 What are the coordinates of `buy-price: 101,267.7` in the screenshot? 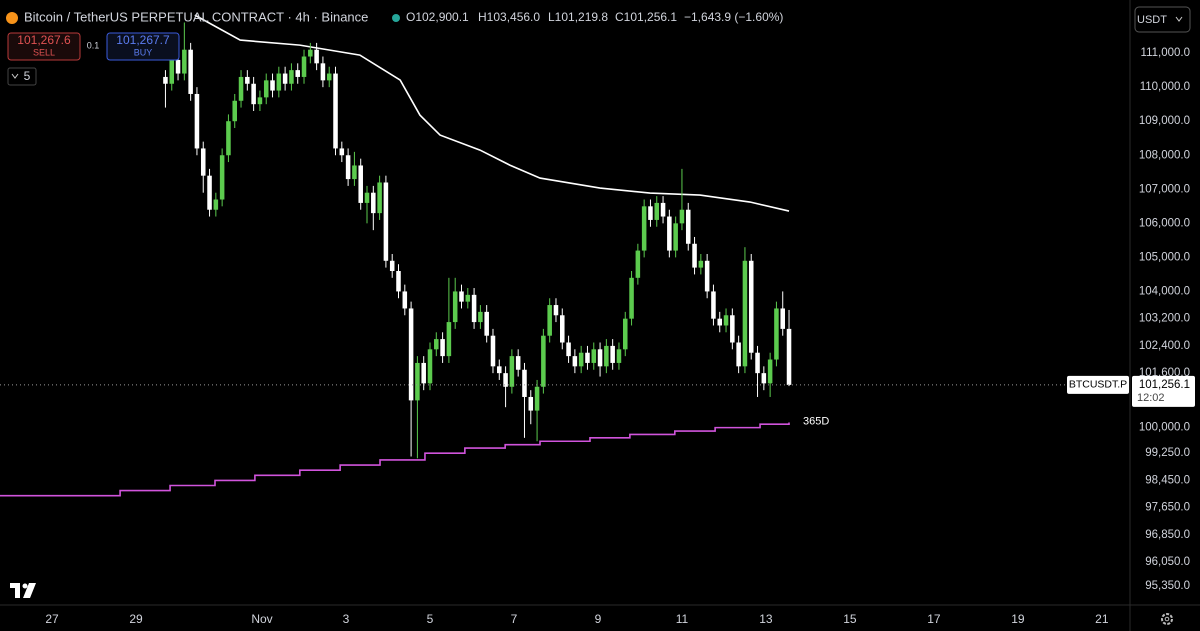 It's located at (143, 40).